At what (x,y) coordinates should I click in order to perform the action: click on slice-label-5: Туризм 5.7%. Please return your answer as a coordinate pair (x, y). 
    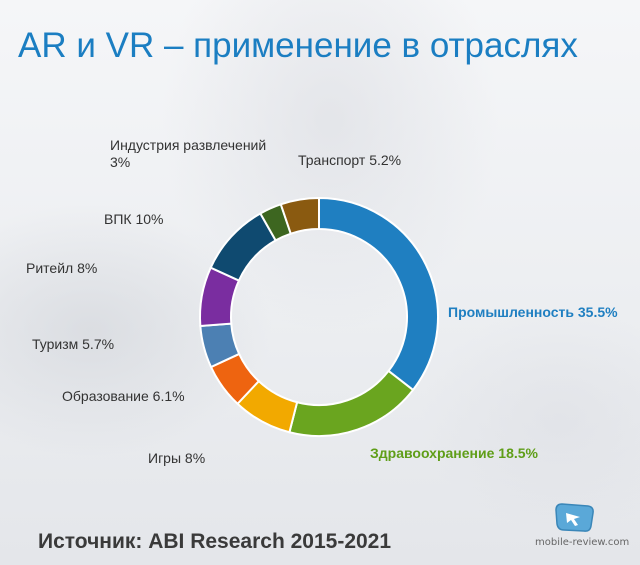
    Looking at the image, I should click on (73, 344).